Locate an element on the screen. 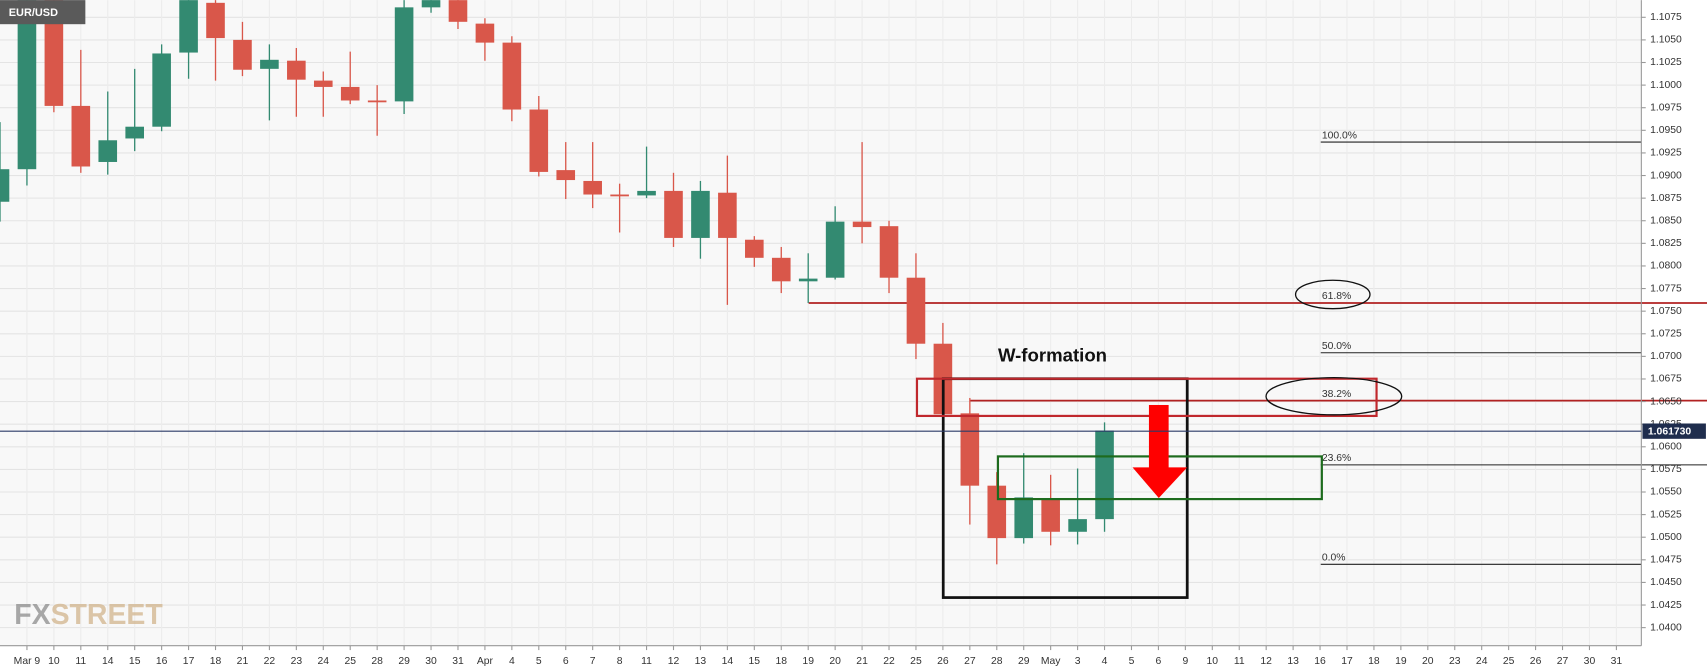 Image resolution: width=1707 pixels, height=671 pixels. x-tick-label: 7 is located at coordinates (593, 661).